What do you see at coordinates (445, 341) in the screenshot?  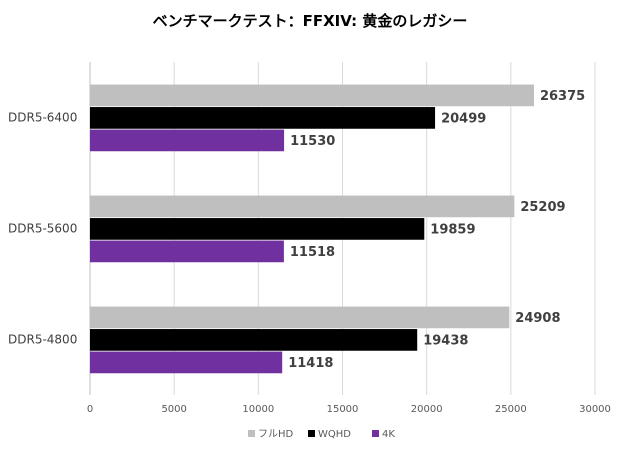 I see `data-label: 19438` at bounding box center [445, 341].